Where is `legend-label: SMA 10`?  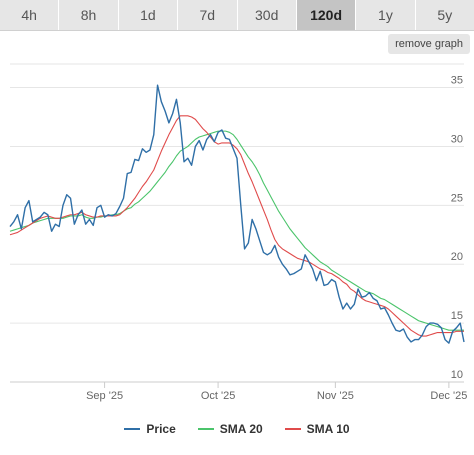 legend-label: SMA 10 is located at coordinates (328, 429).